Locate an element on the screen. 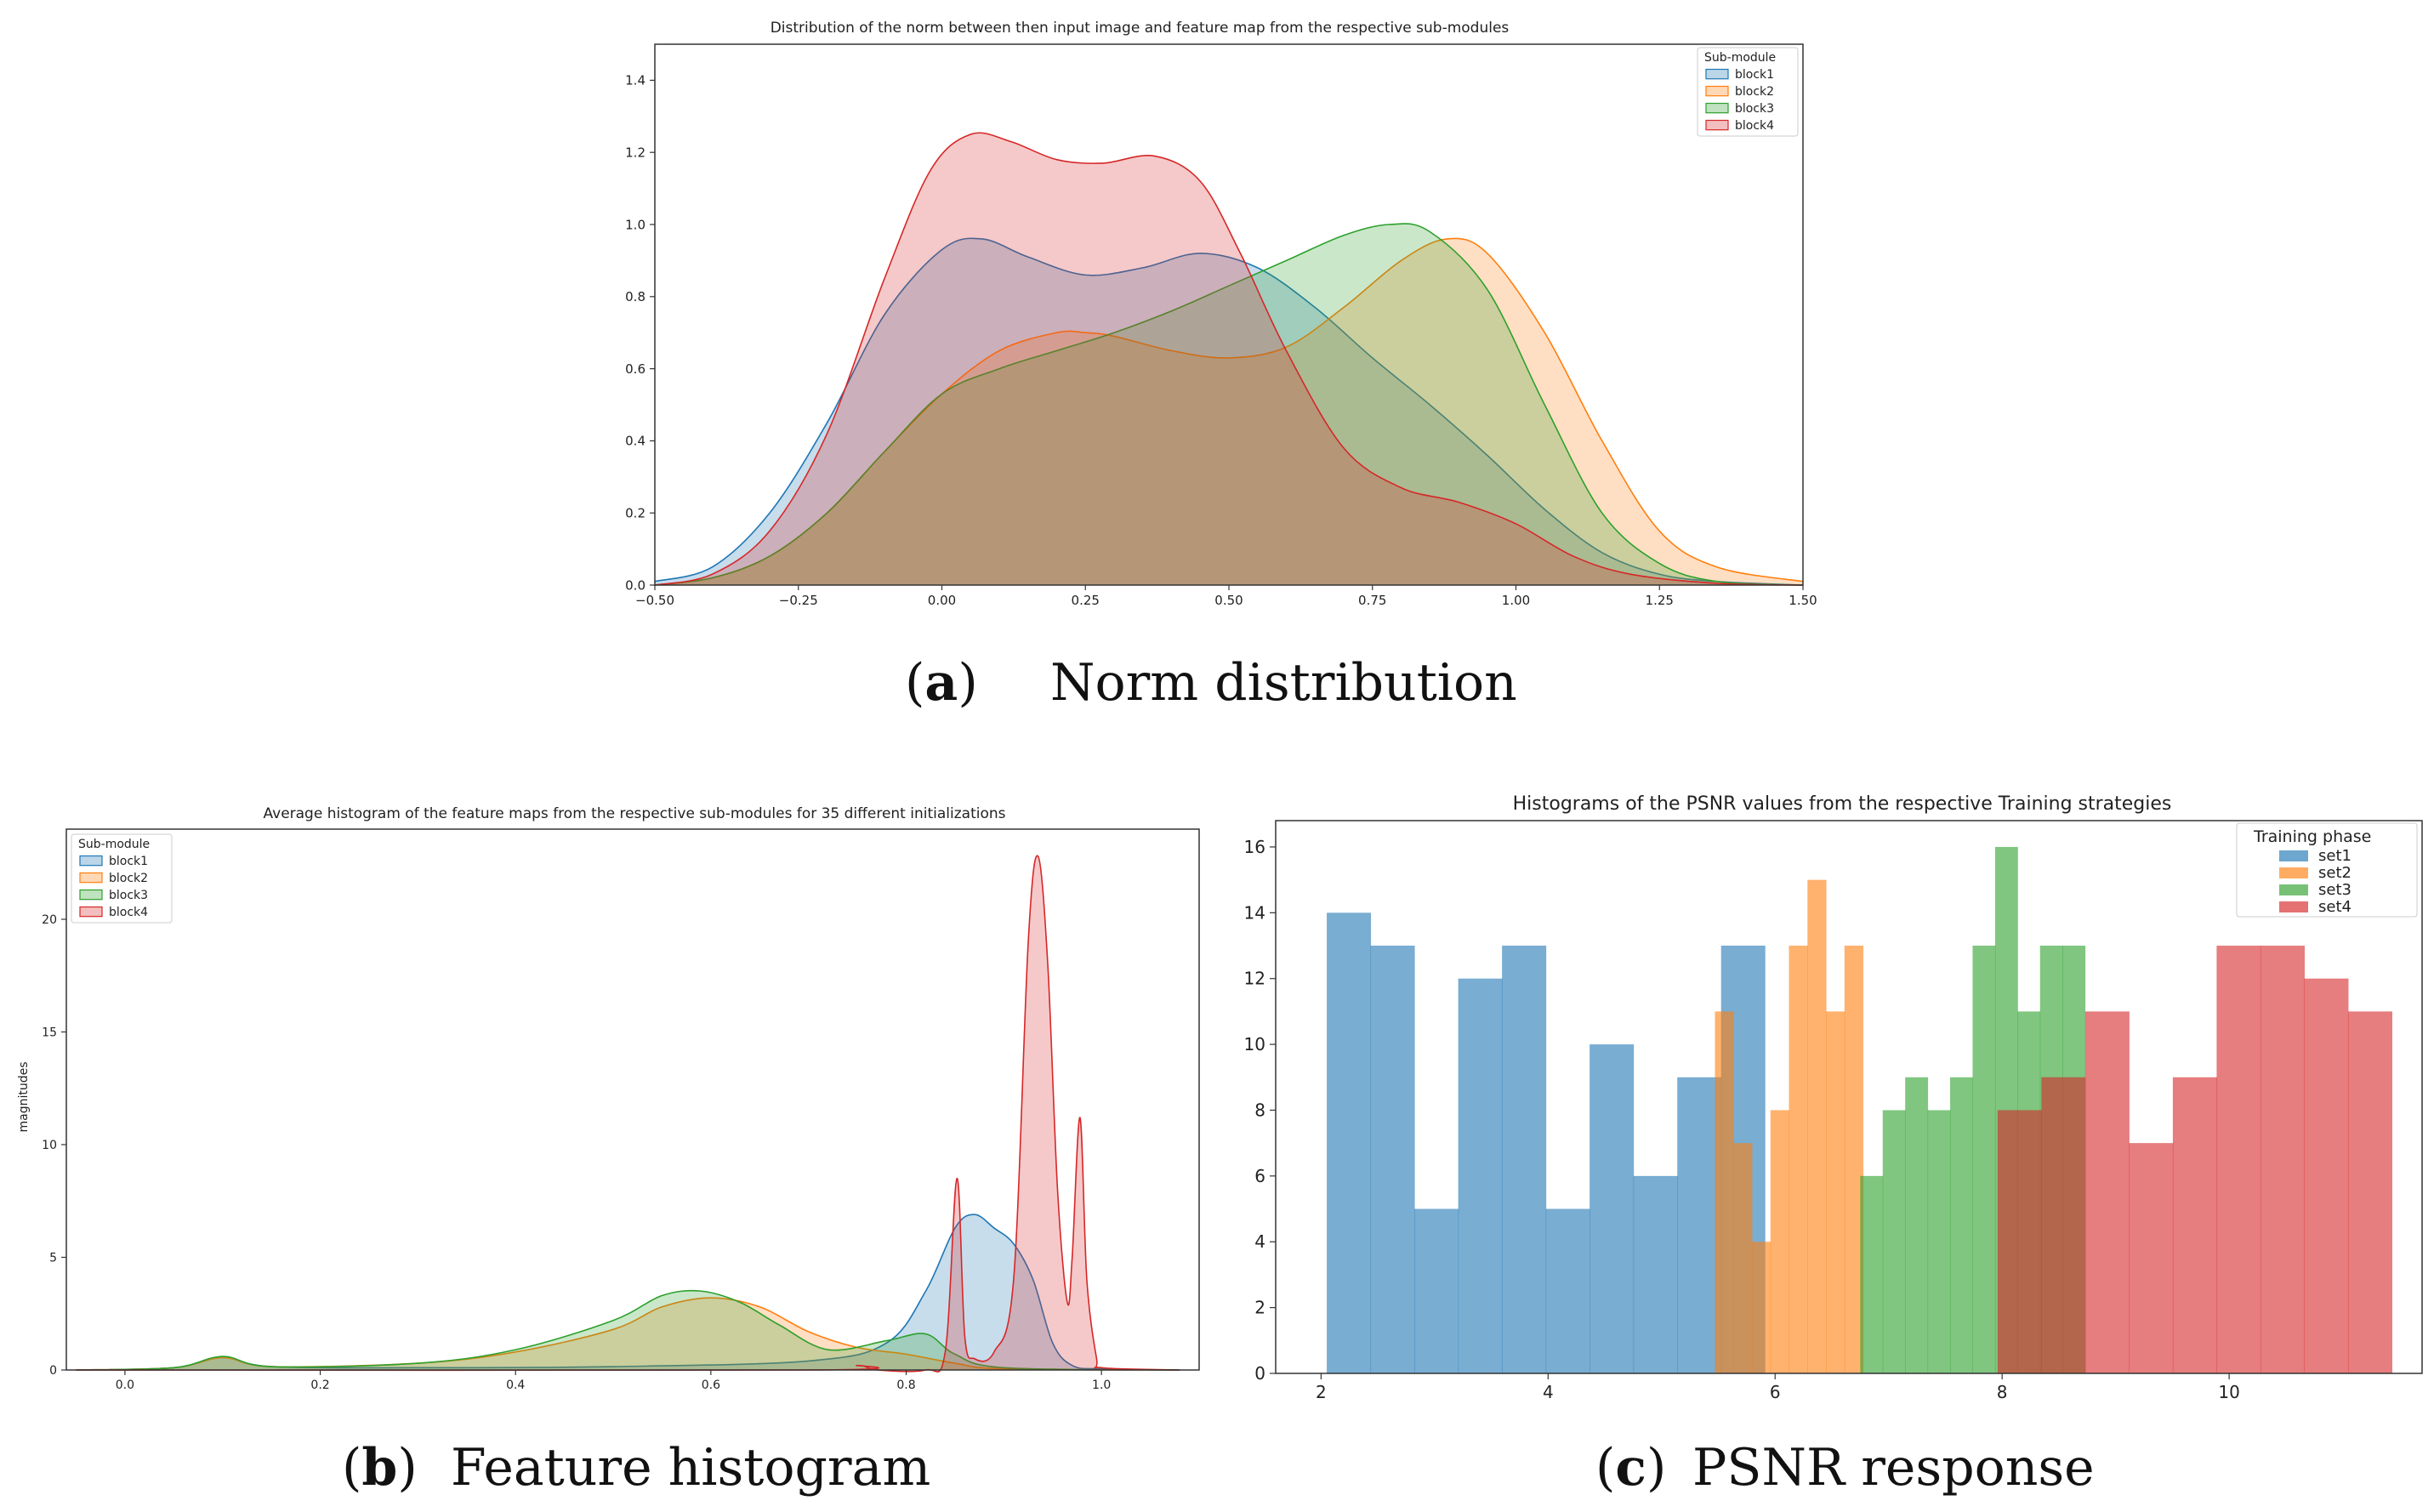  panel-b-legend-title: Sub-module is located at coordinates (114, 844).